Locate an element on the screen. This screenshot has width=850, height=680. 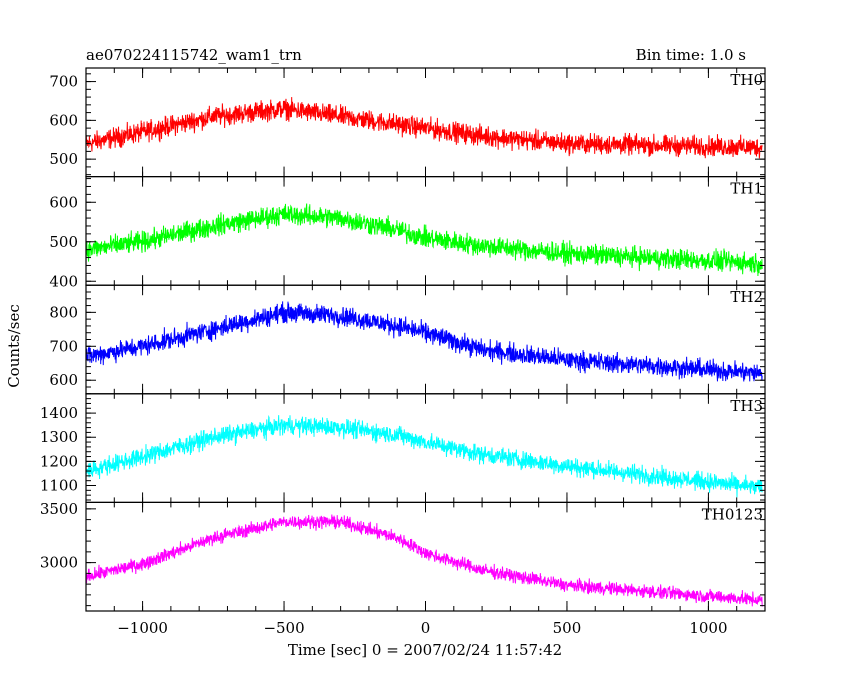
bin-time-label: Bin time: 1.0 s is located at coordinates (691, 55).